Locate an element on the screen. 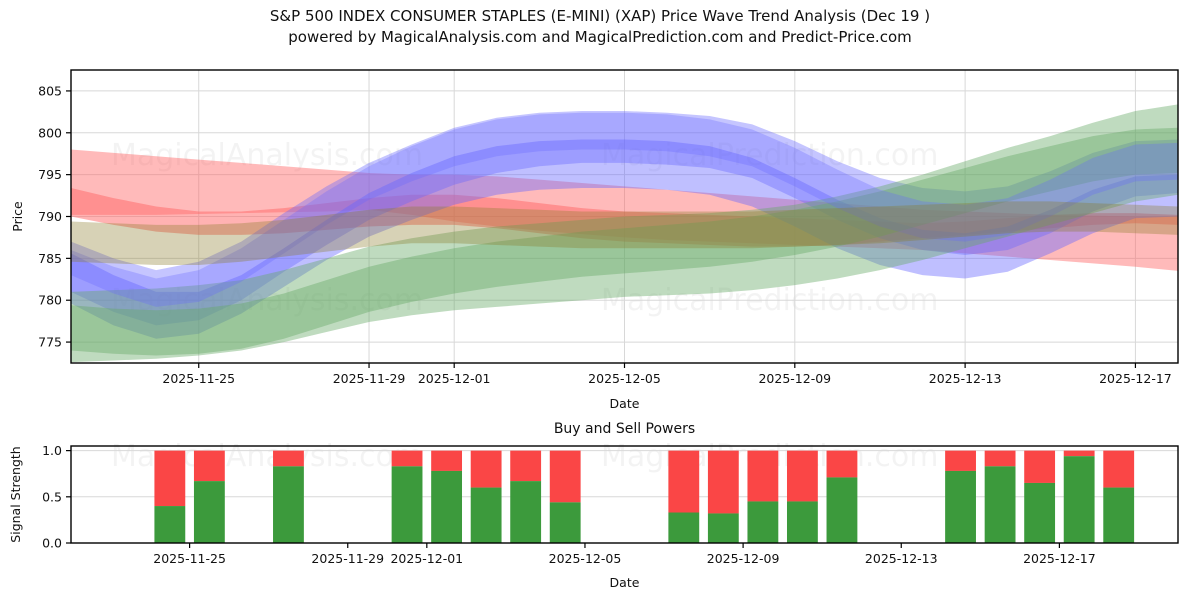 This screenshot has width=1200, height=600. watermark-left: MagicalAnalysis.com is located at coordinates (267, 155).